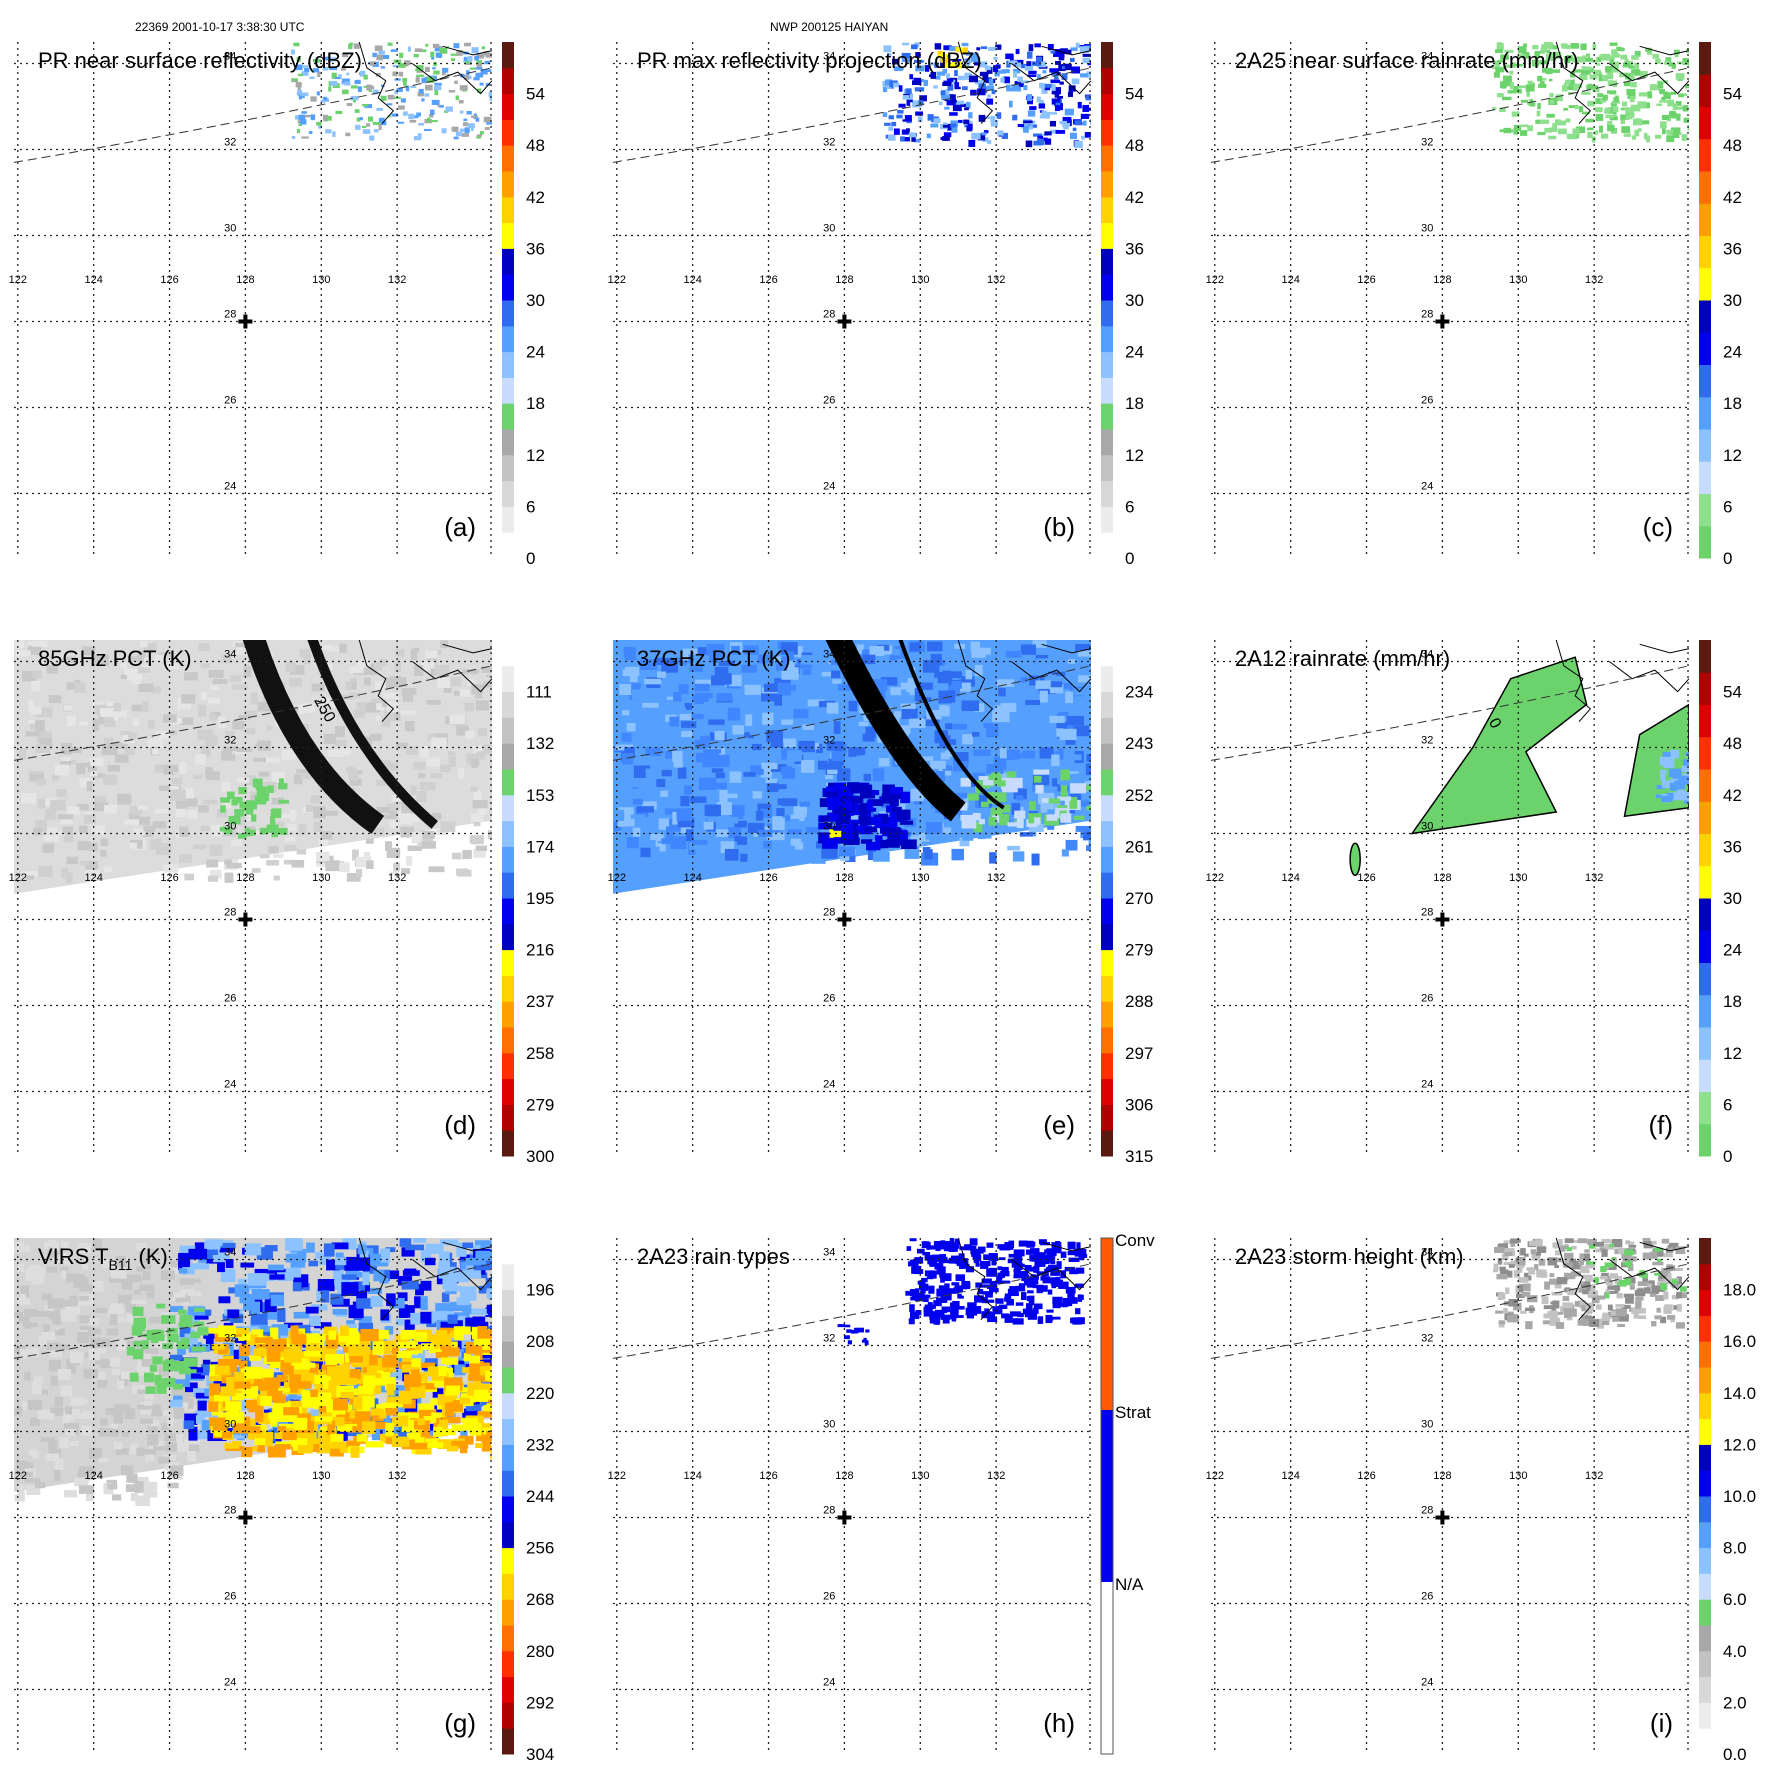 The image size is (1771, 1771). I want to click on latitude-label: 26, so click(1427, 999).